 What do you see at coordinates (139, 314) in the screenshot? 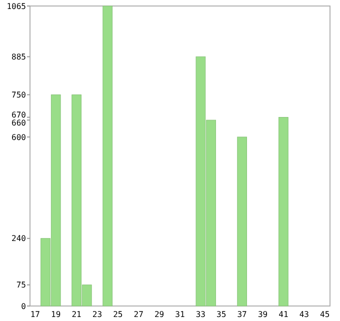
I see `x-tick-label: 27` at bounding box center [139, 314].